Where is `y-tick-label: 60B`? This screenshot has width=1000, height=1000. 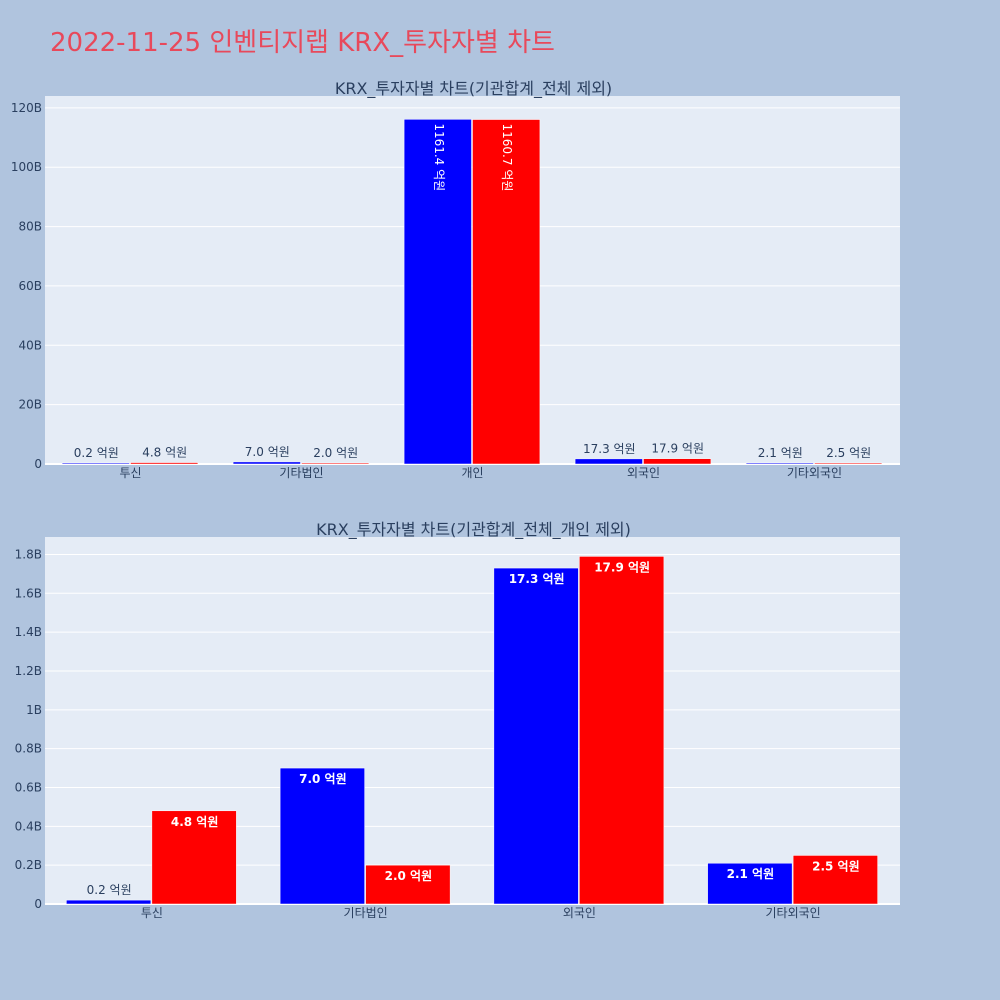
y-tick-label: 60B is located at coordinates (30, 286).